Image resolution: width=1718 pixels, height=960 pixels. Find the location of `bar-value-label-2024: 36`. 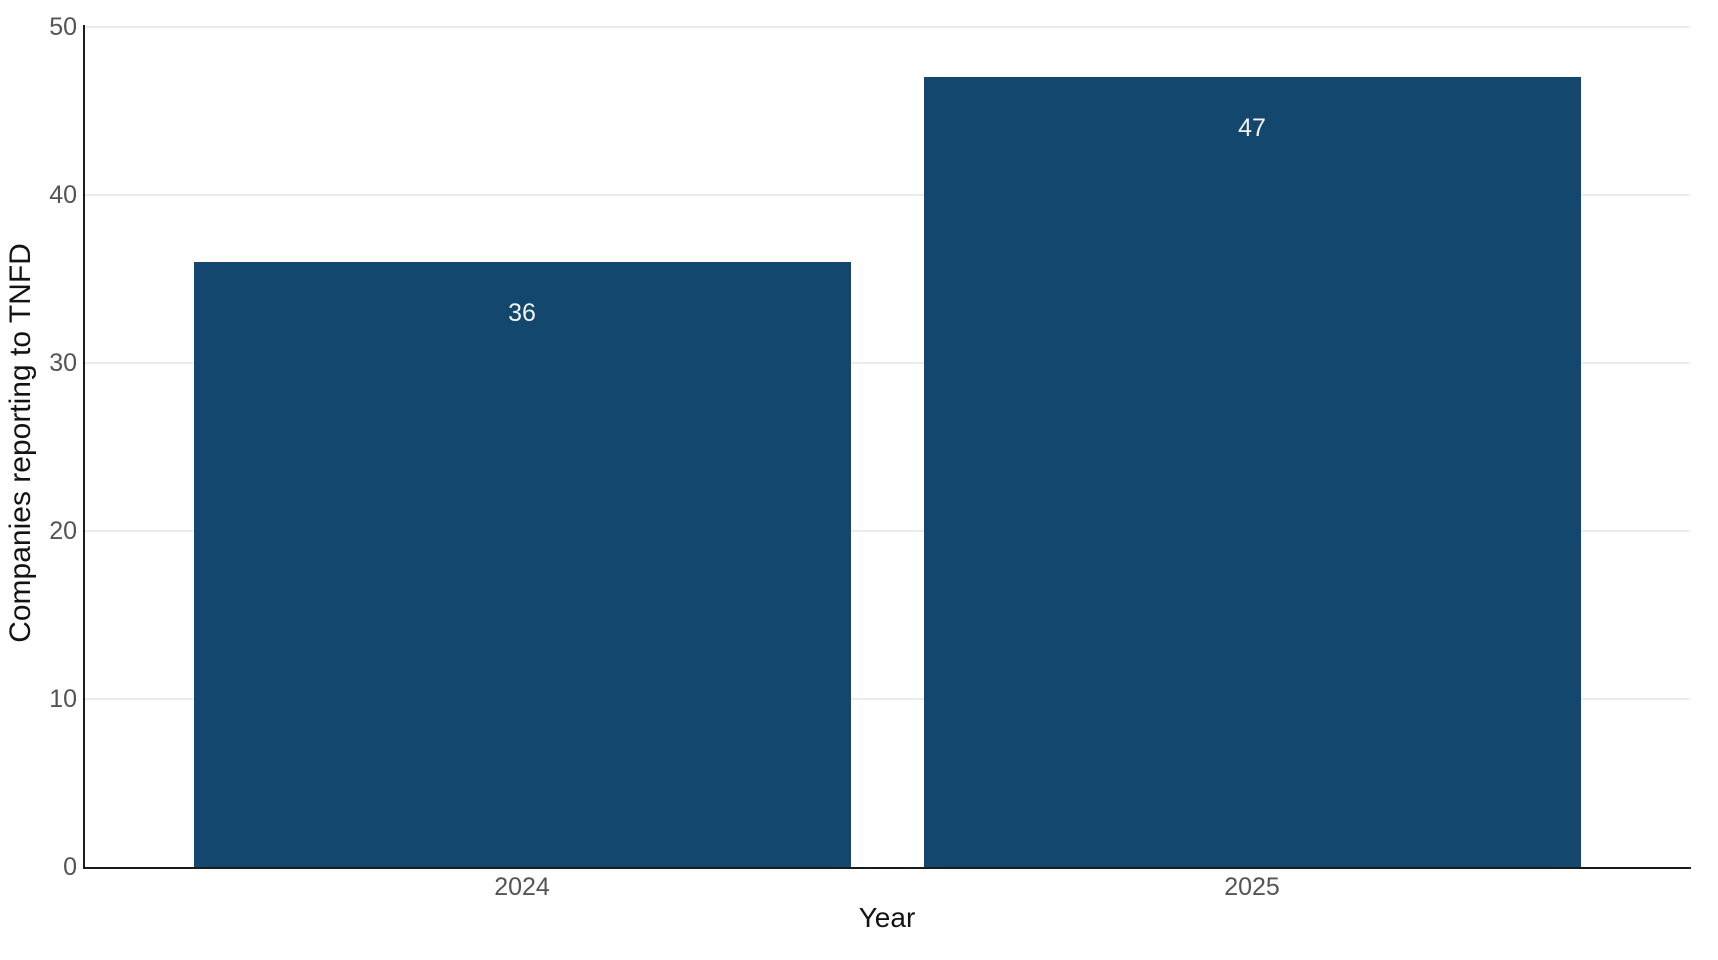

bar-value-label-2024: 36 is located at coordinates (522, 313).